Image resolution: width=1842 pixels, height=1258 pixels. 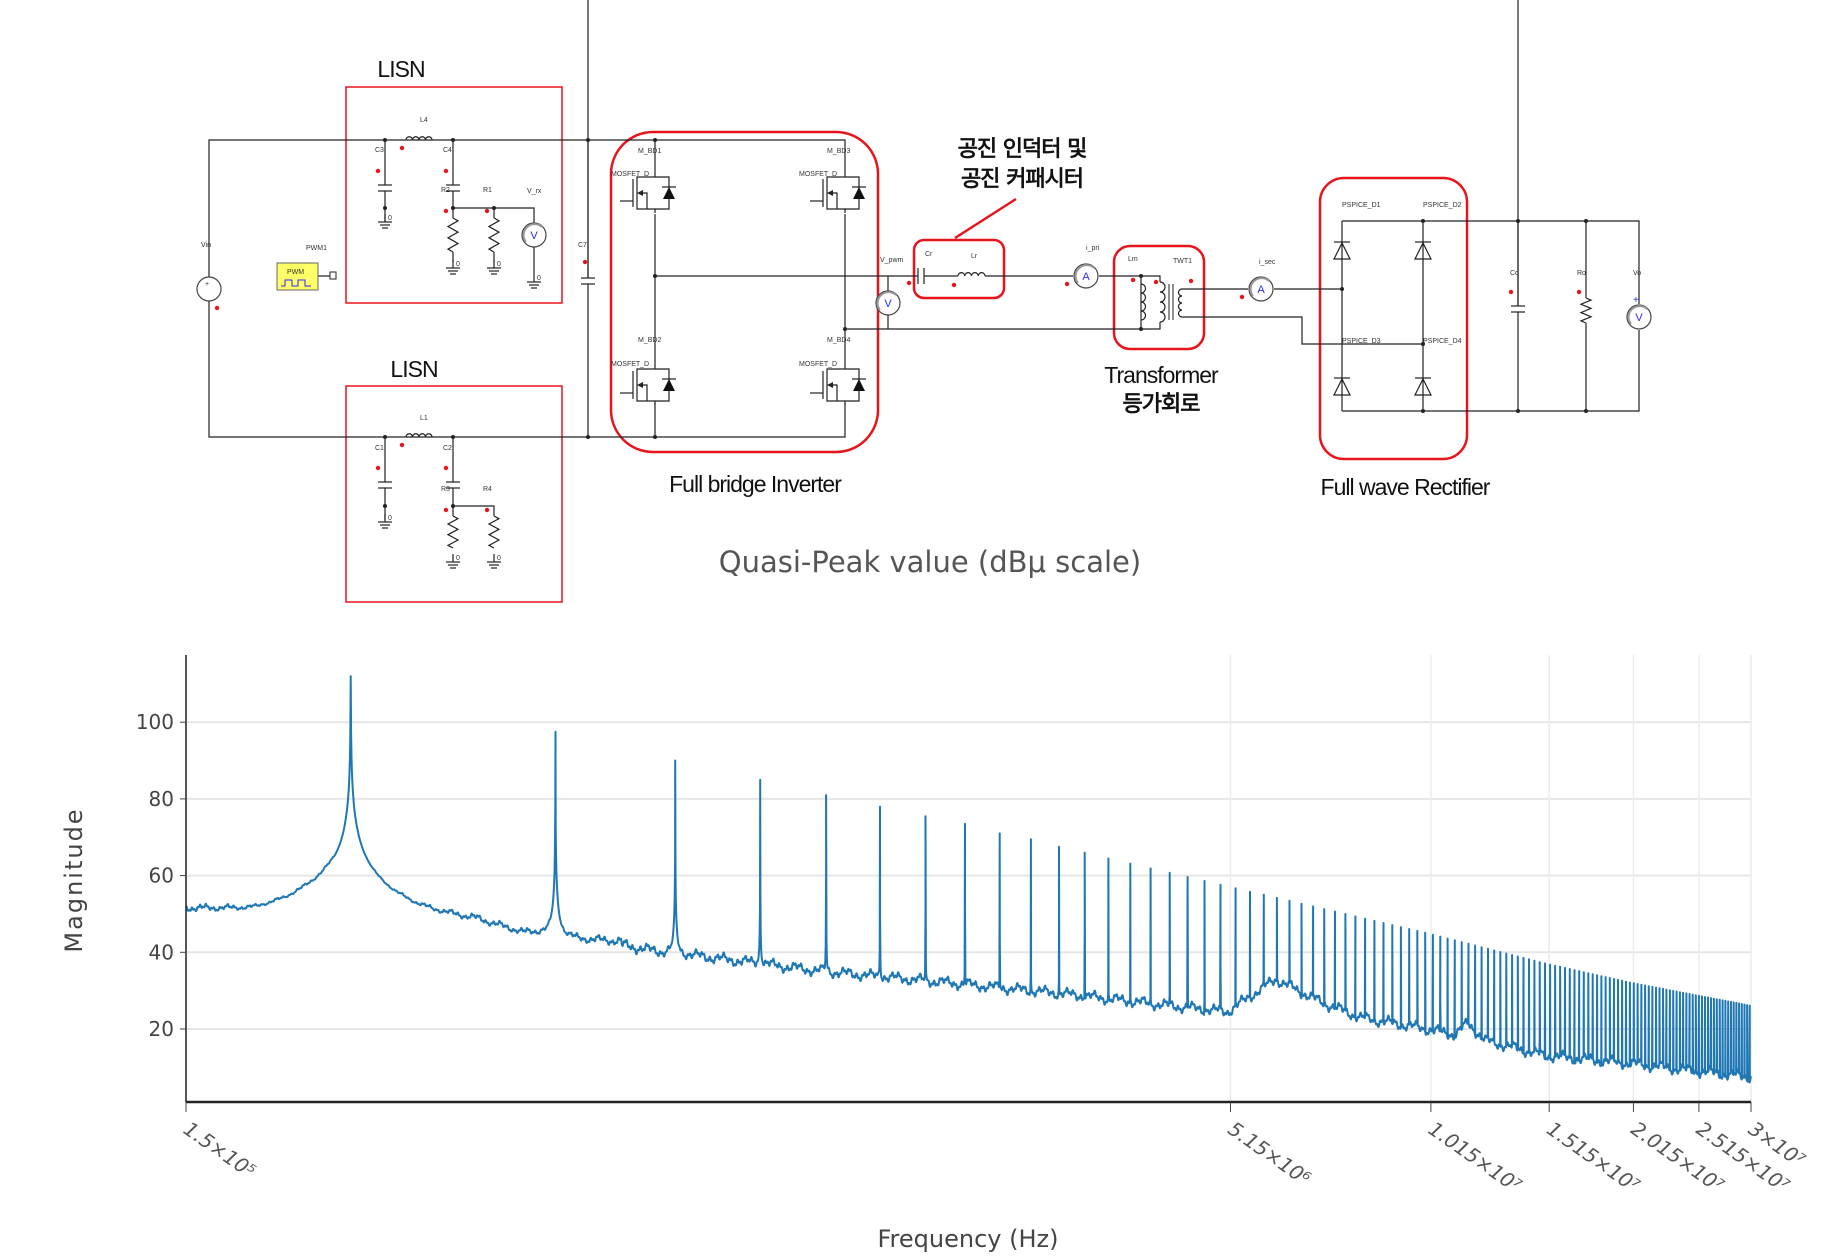 I want to click on x-tick-label: 2.515×10⁷, so click(x=1743, y=1156).